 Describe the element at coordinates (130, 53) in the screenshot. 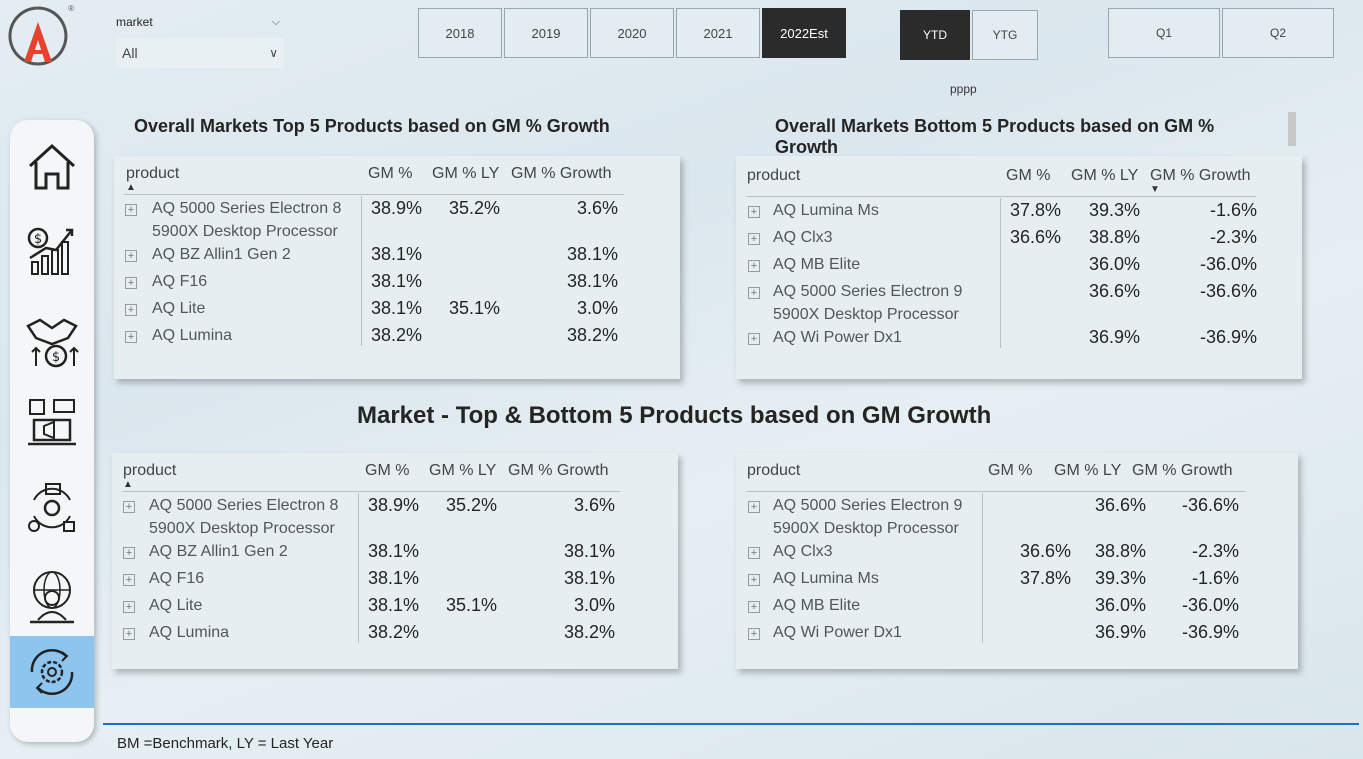

I see `market-dropdown-value: All` at that location.